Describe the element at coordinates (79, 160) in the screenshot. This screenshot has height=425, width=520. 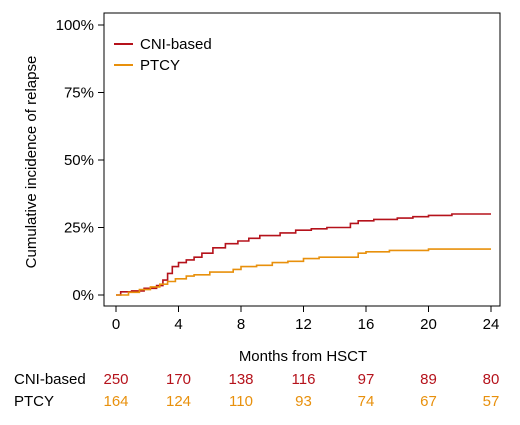
I see `y-tick-label: 50%` at that location.